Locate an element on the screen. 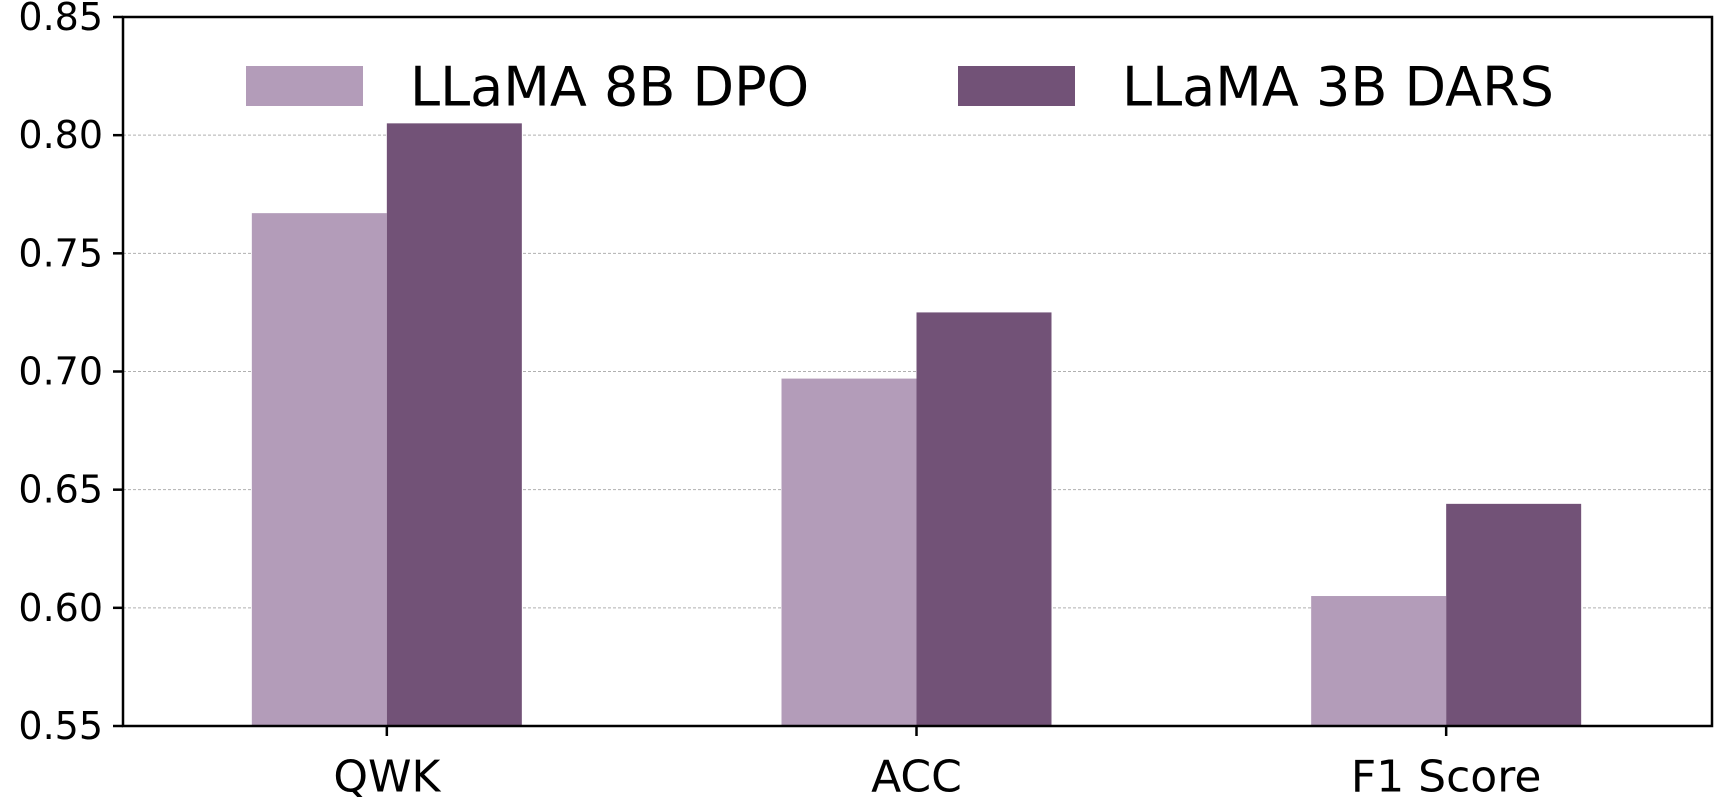 The width and height of the screenshot is (1717, 802). y-axis: 0.55 0.60 0.65 0.70 0.75 0.80 0.85 is located at coordinates (70, 374).